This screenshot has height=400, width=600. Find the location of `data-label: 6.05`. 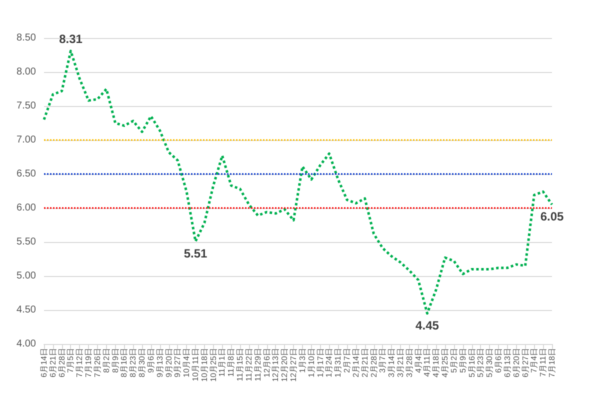

data-label: 6.05 is located at coordinates (552, 217).